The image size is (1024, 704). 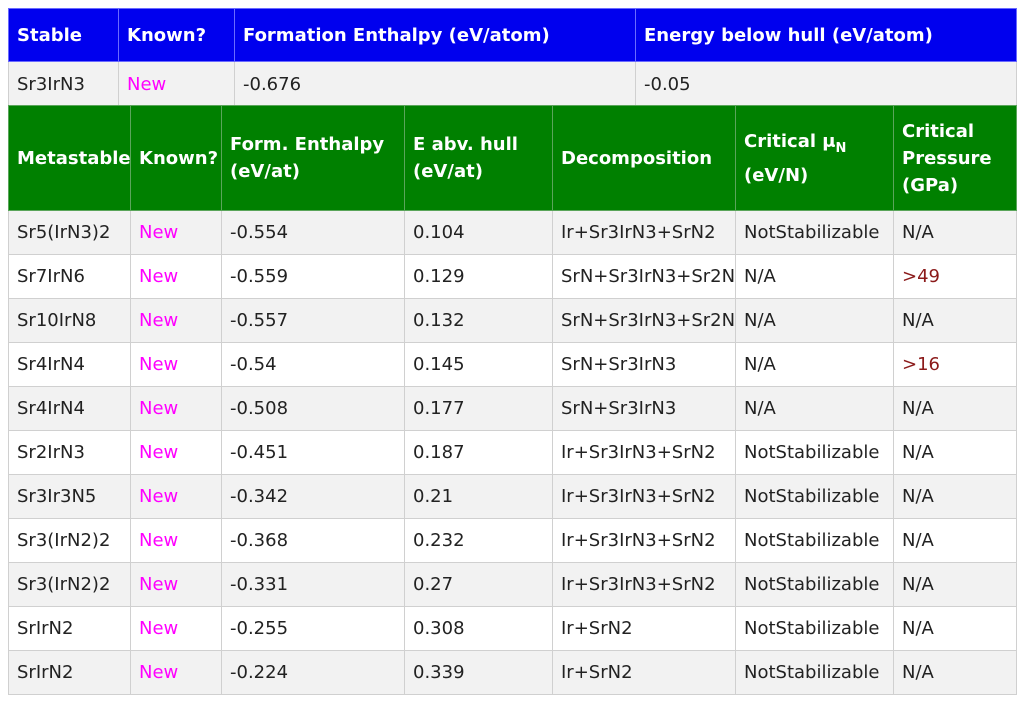 I want to click on stable-header-known: Known?, so click(x=176, y=35).